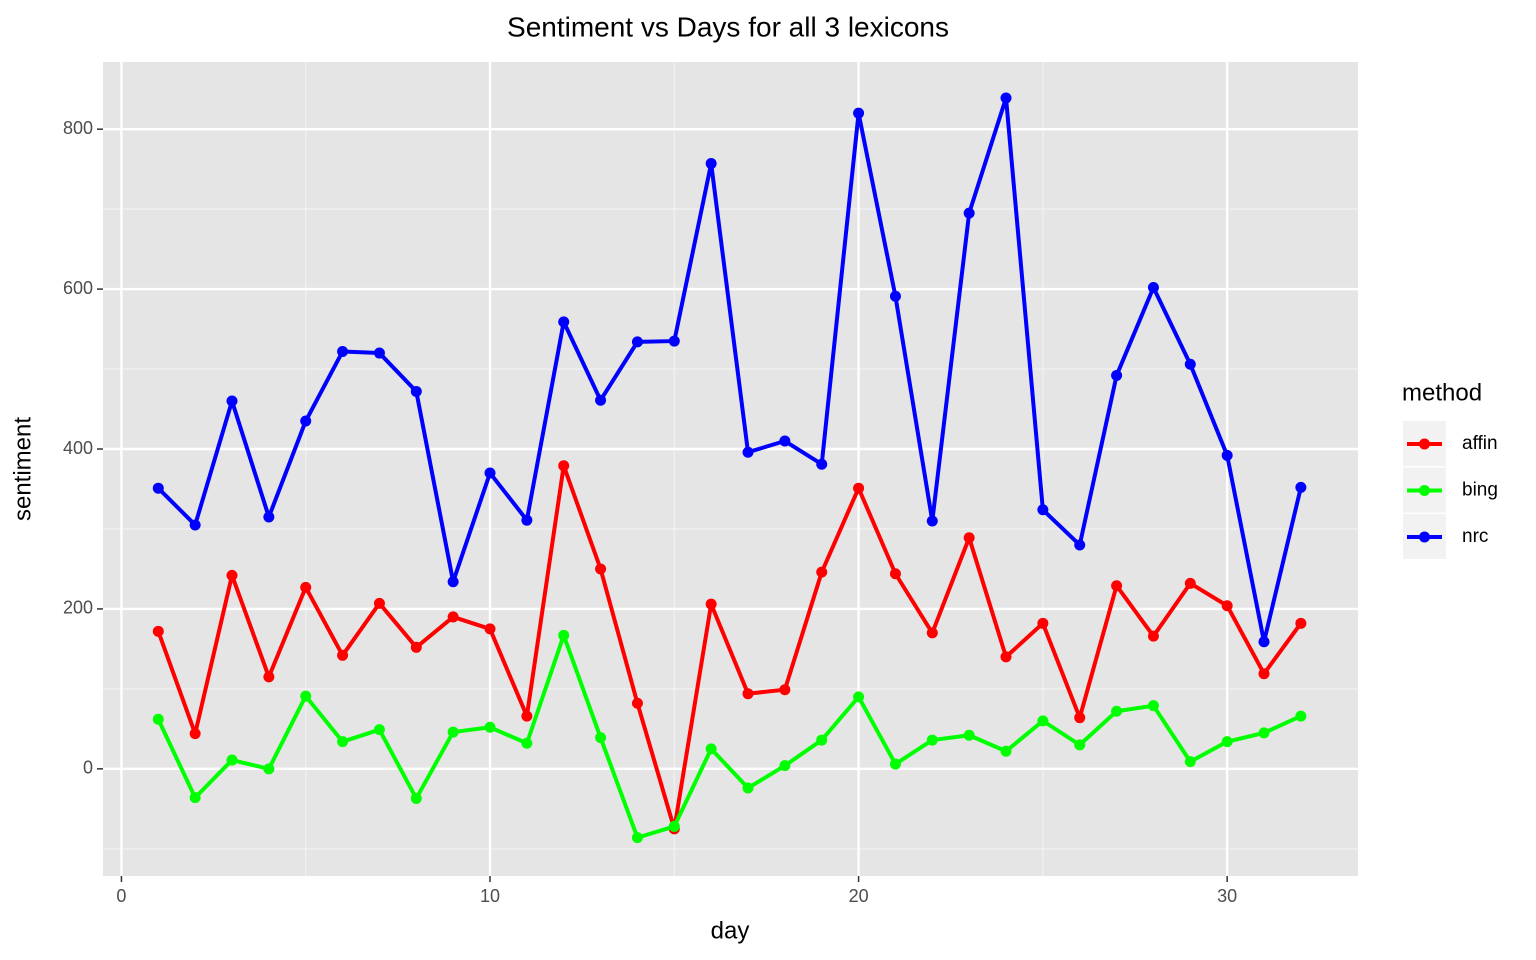  Describe the element at coordinates (1475, 536) in the screenshot. I see `legend-label: nrc` at that location.